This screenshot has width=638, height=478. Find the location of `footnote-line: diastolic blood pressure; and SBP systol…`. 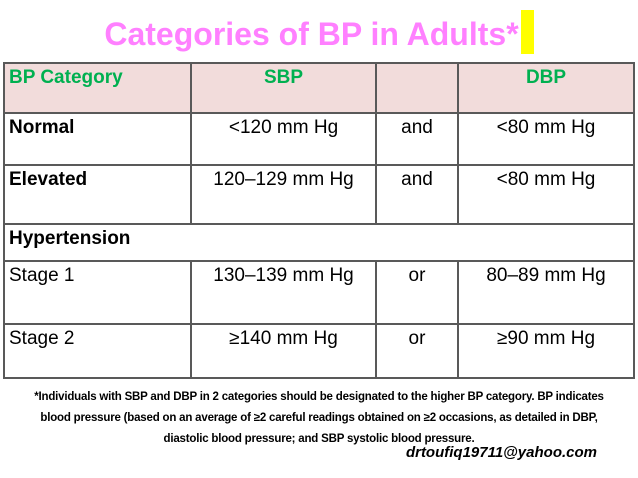

footnote-line: diastolic blood pressure; and SBP systol… is located at coordinates (319, 439).